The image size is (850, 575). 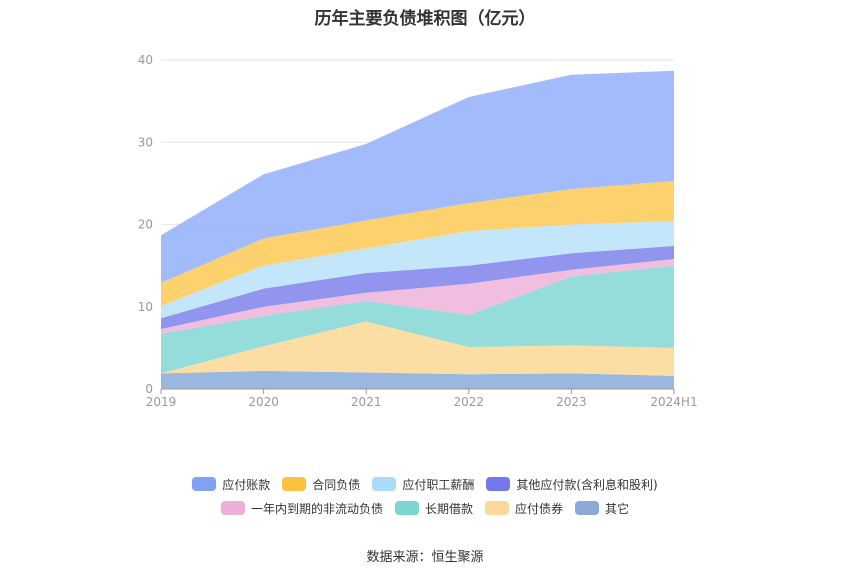 What do you see at coordinates (336, 484) in the screenshot?
I see `legend-label: 合同负债` at bounding box center [336, 484].